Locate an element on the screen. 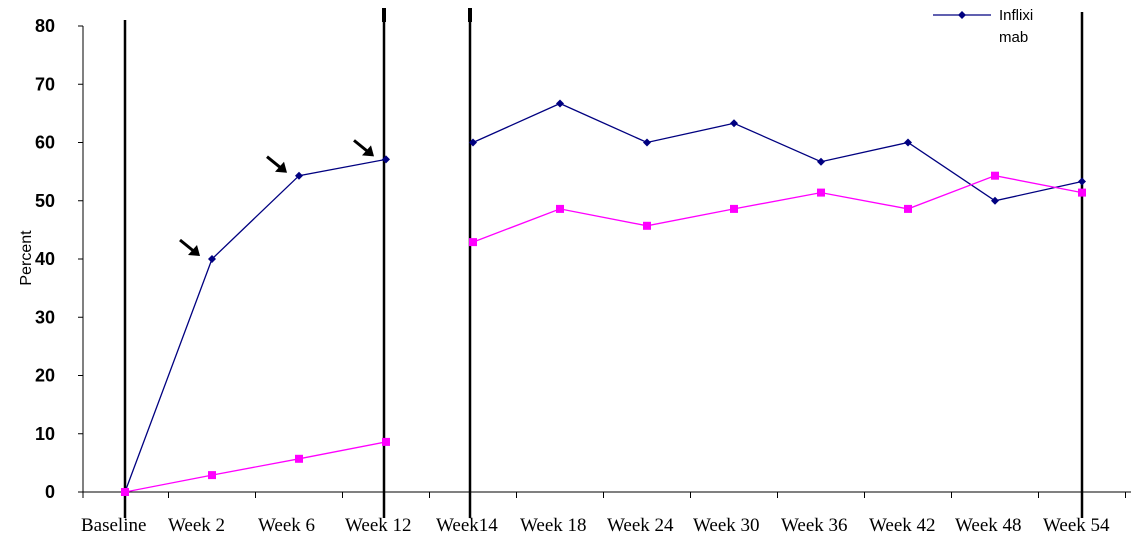 The image size is (1137, 538). y-tick-label: 50 is located at coordinates (45, 201).